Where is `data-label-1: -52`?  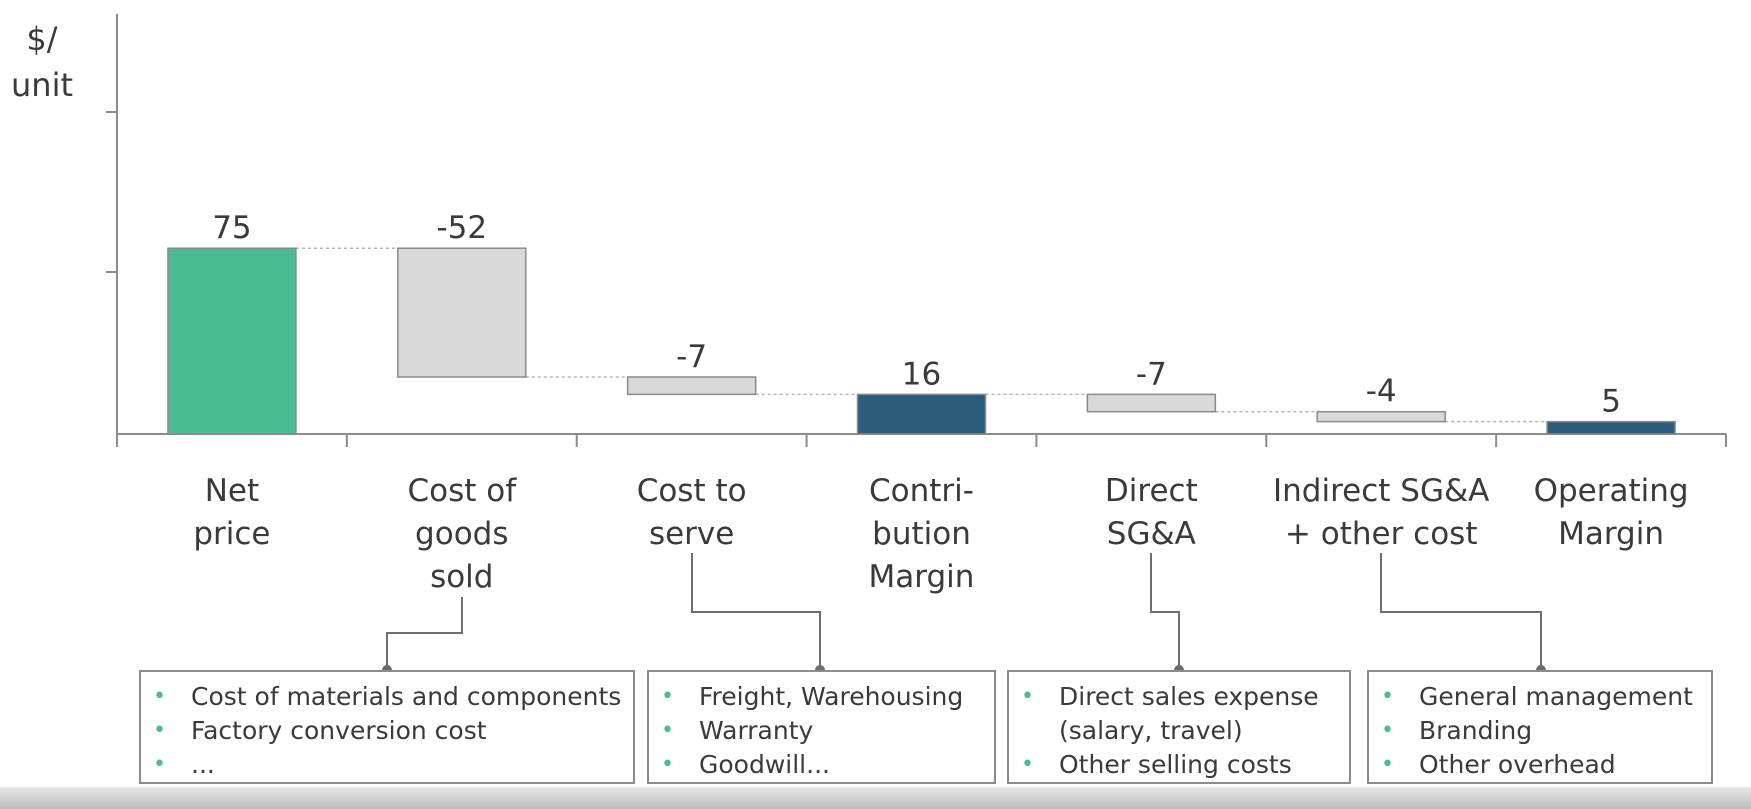
data-label-1: -52 is located at coordinates (461, 228).